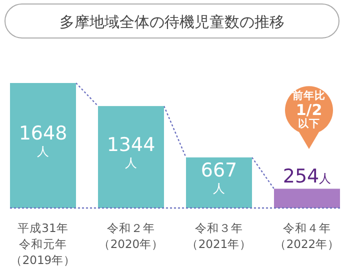 This screenshot has width=344, height=276. Describe the element at coordinates (131, 236) in the screenshot. I see `x-tick-label: 令和２年（2020年）` at that location.